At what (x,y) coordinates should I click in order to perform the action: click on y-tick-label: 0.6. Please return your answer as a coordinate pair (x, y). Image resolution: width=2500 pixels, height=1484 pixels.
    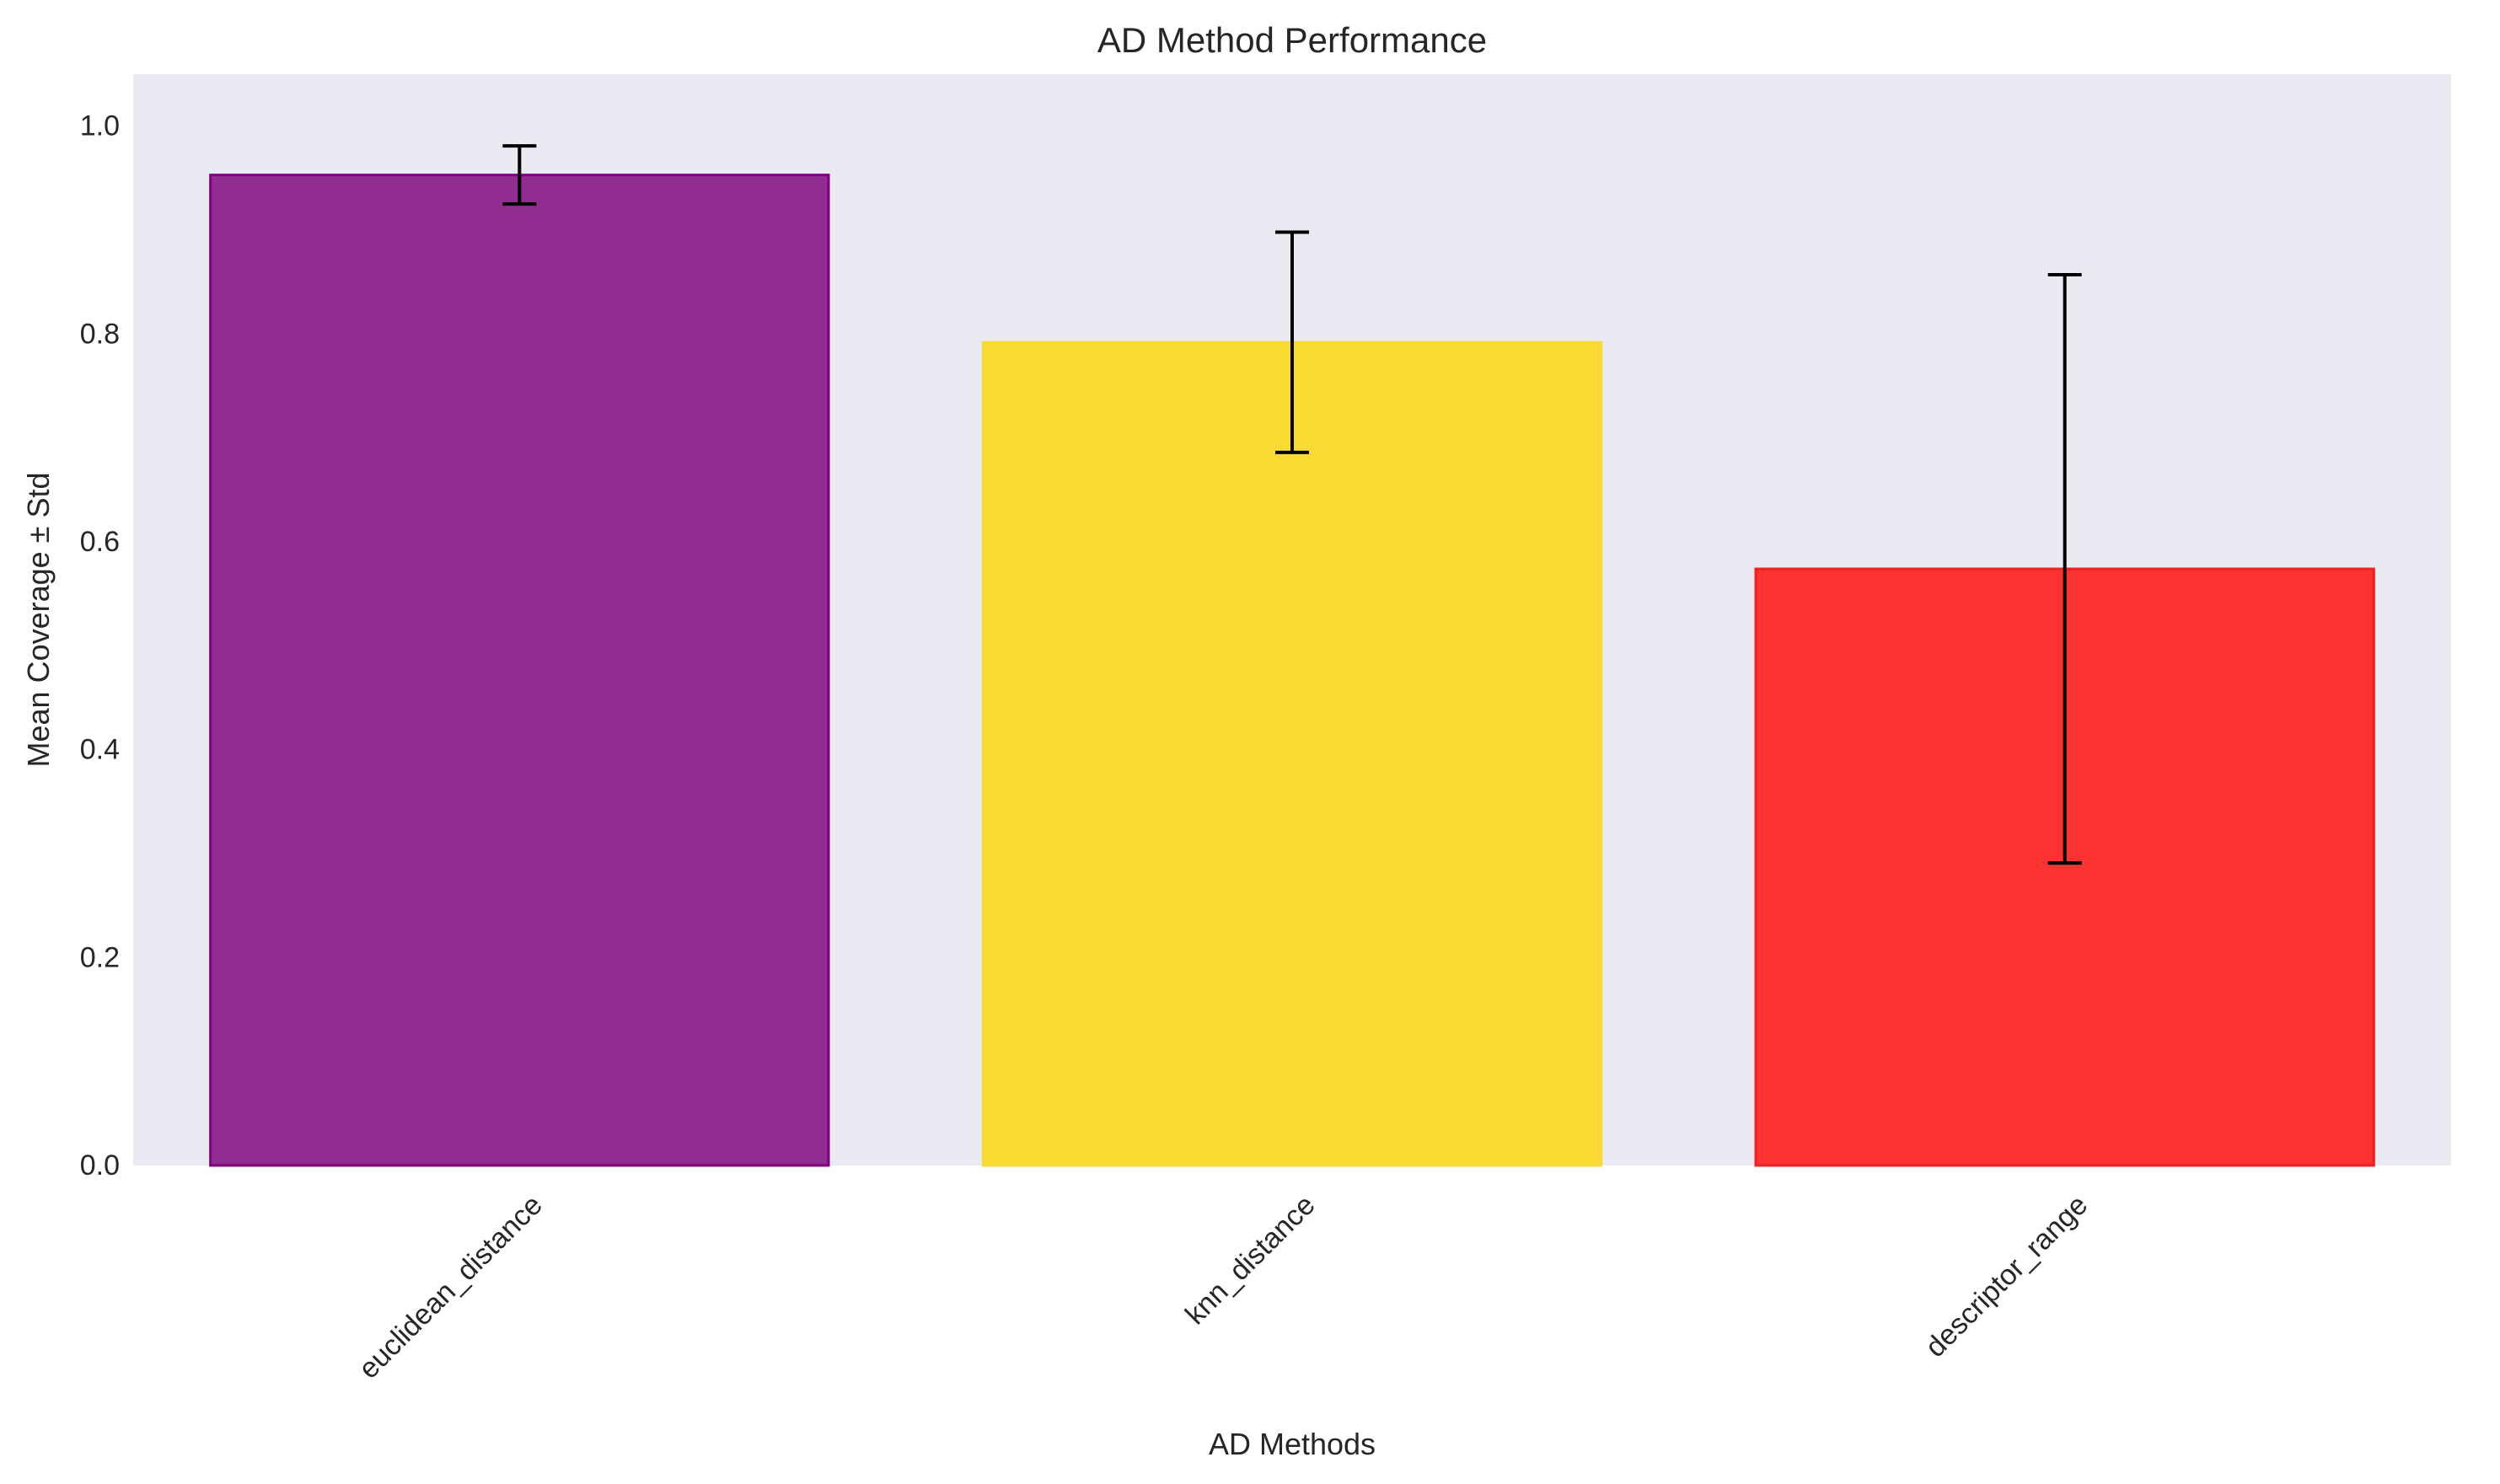
    Looking at the image, I should click on (100, 542).